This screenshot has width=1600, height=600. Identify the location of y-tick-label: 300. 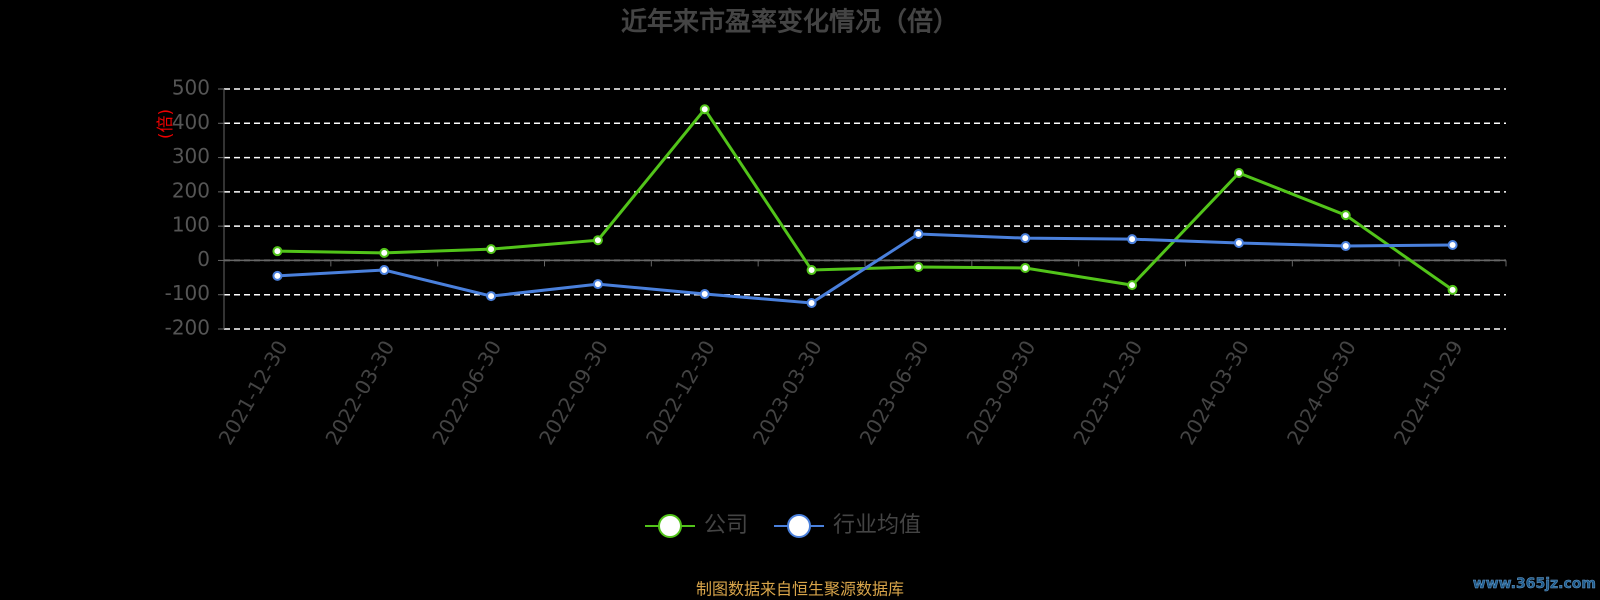
(191, 156).